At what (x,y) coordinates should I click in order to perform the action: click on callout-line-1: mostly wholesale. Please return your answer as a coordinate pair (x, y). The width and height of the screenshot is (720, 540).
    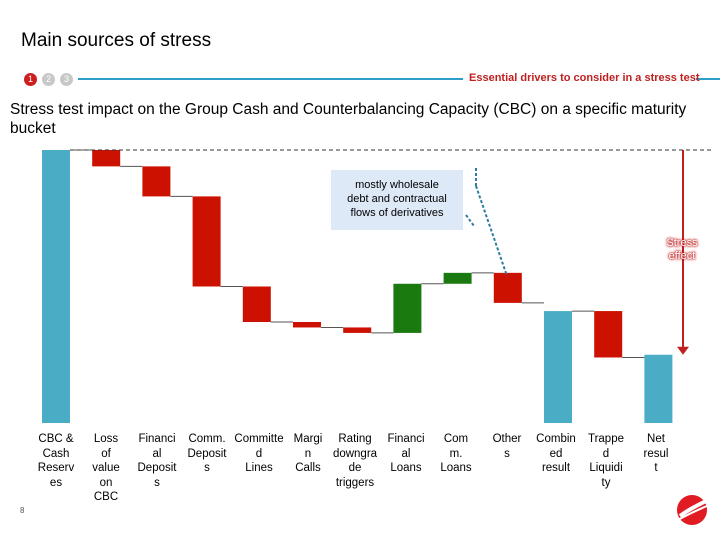
    Looking at the image, I should click on (397, 185).